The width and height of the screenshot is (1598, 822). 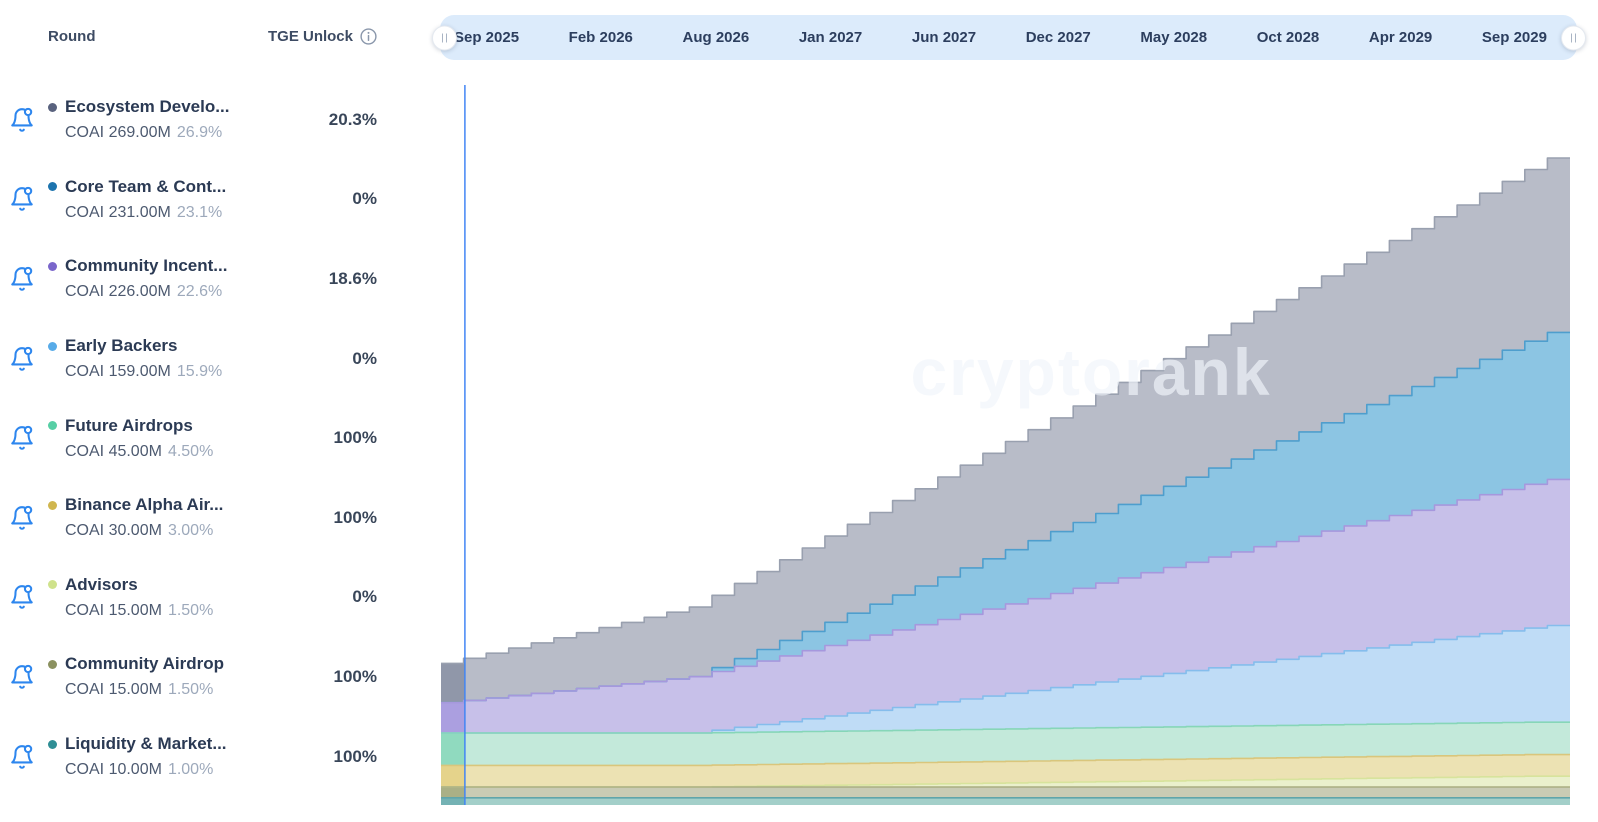 What do you see at coordinates (1174, 37) in the screenshot?
I see `timeline-tick-label: May 2028` at bounding box center [1174, 37].